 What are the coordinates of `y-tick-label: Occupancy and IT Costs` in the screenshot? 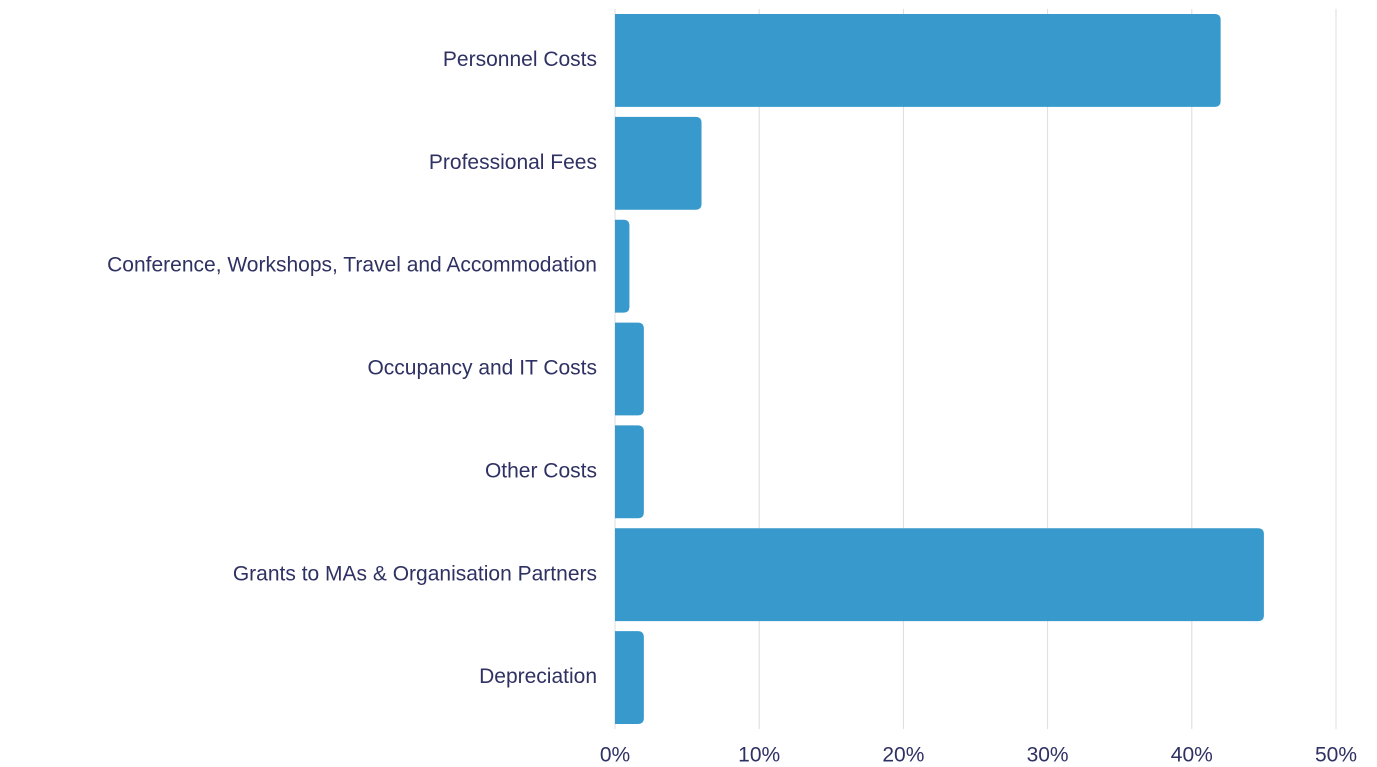 It's located at (482, 368).